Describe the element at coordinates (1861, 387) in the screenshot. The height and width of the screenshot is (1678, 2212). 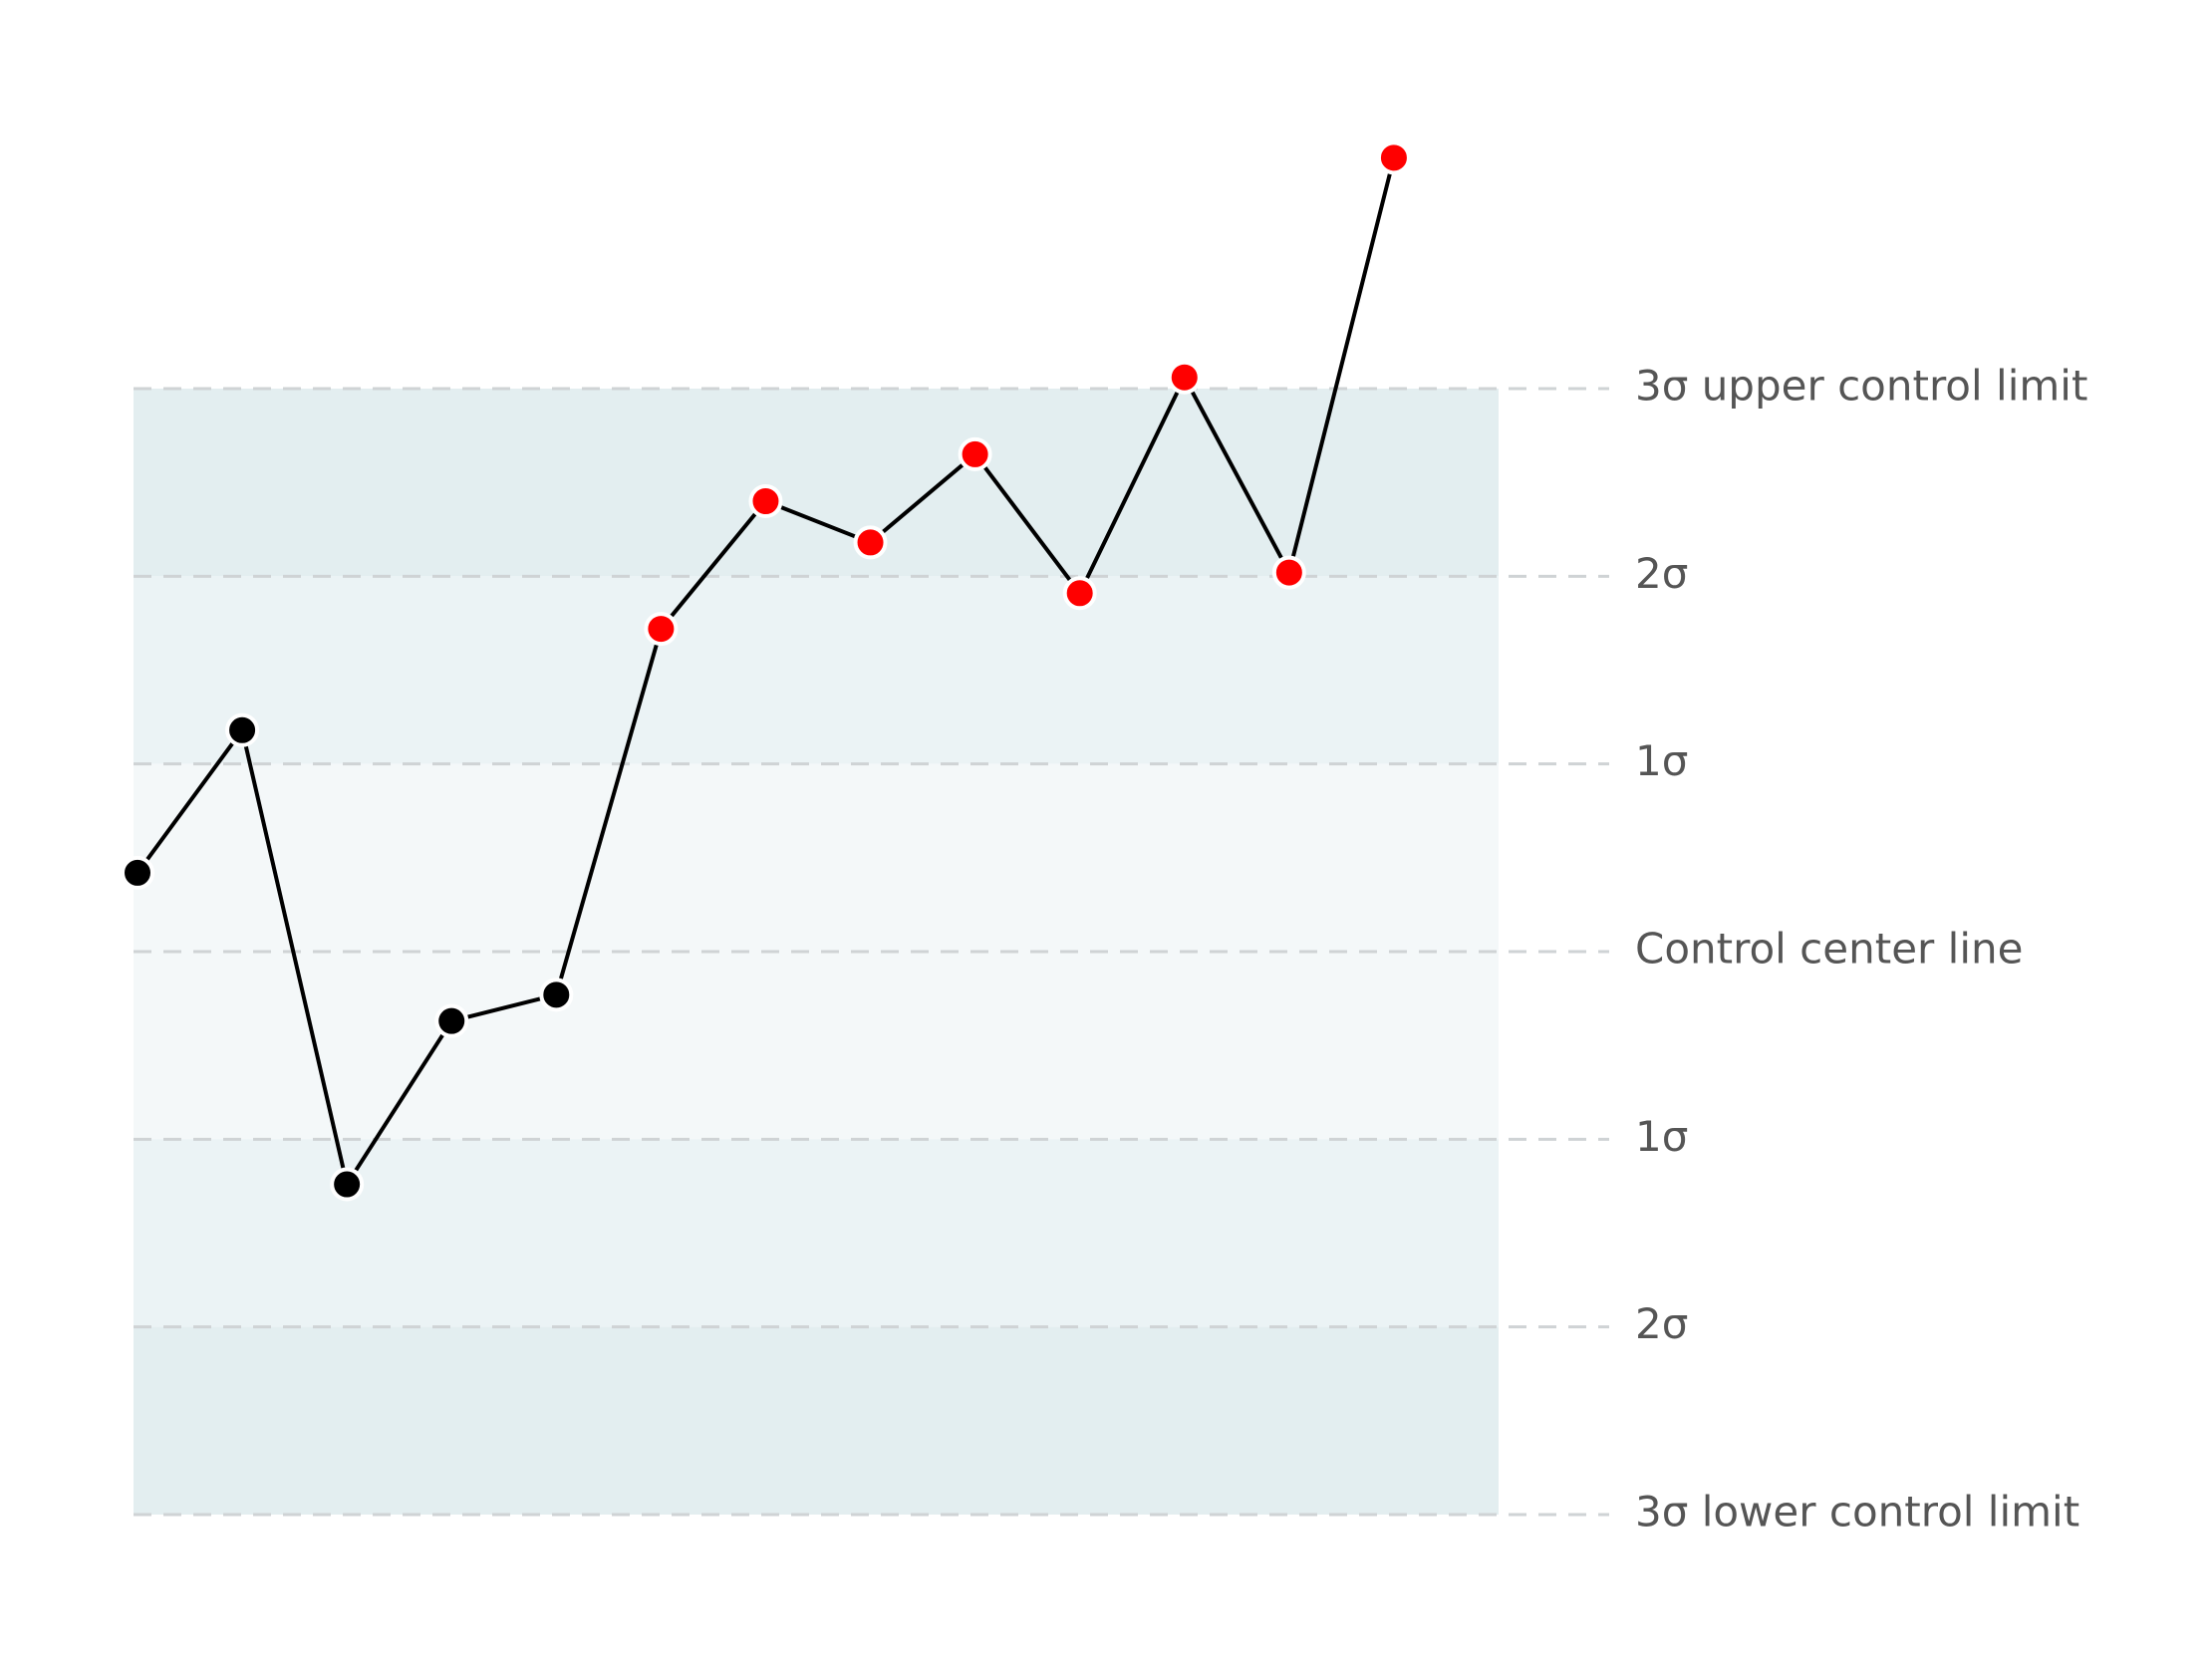
I see `y-tick-label: 3σ upper control limit` at that location.